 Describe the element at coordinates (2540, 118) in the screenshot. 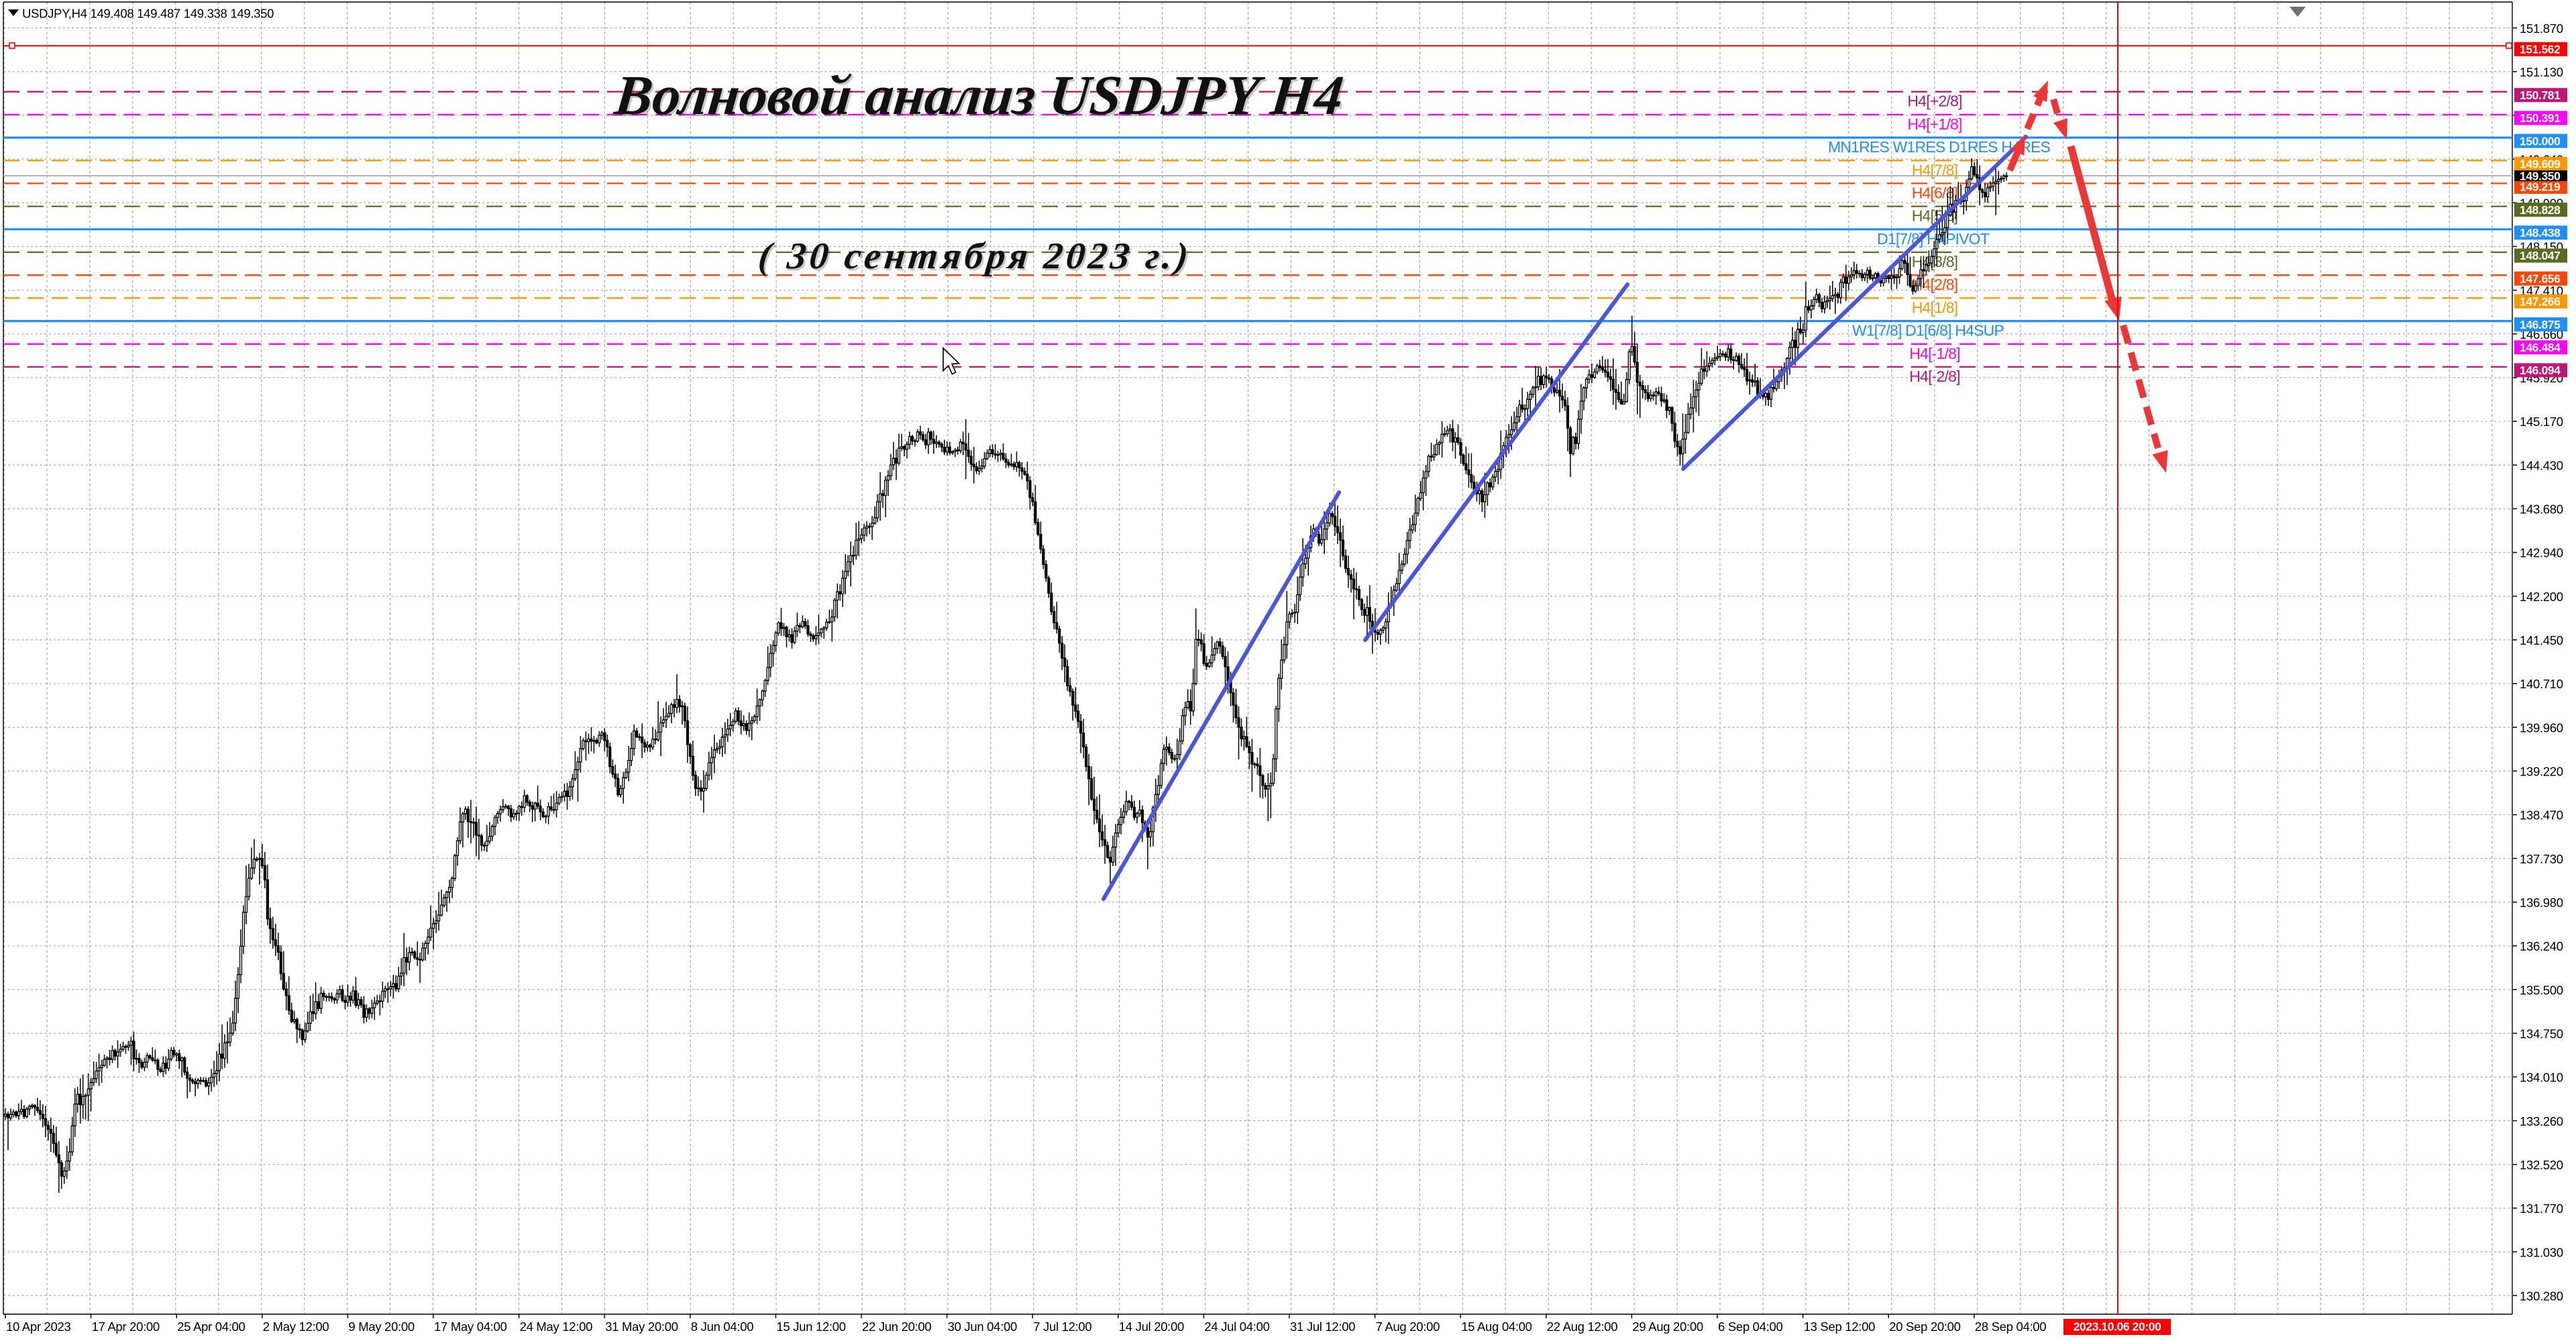

I see `svg-text: 150.391` at that location.